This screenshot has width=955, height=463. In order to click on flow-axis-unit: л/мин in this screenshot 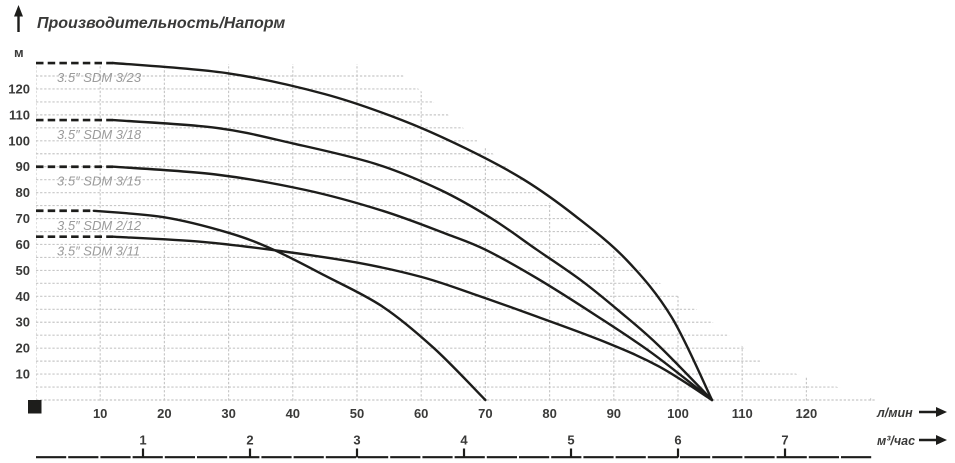, I will do `click(894, 413)`.